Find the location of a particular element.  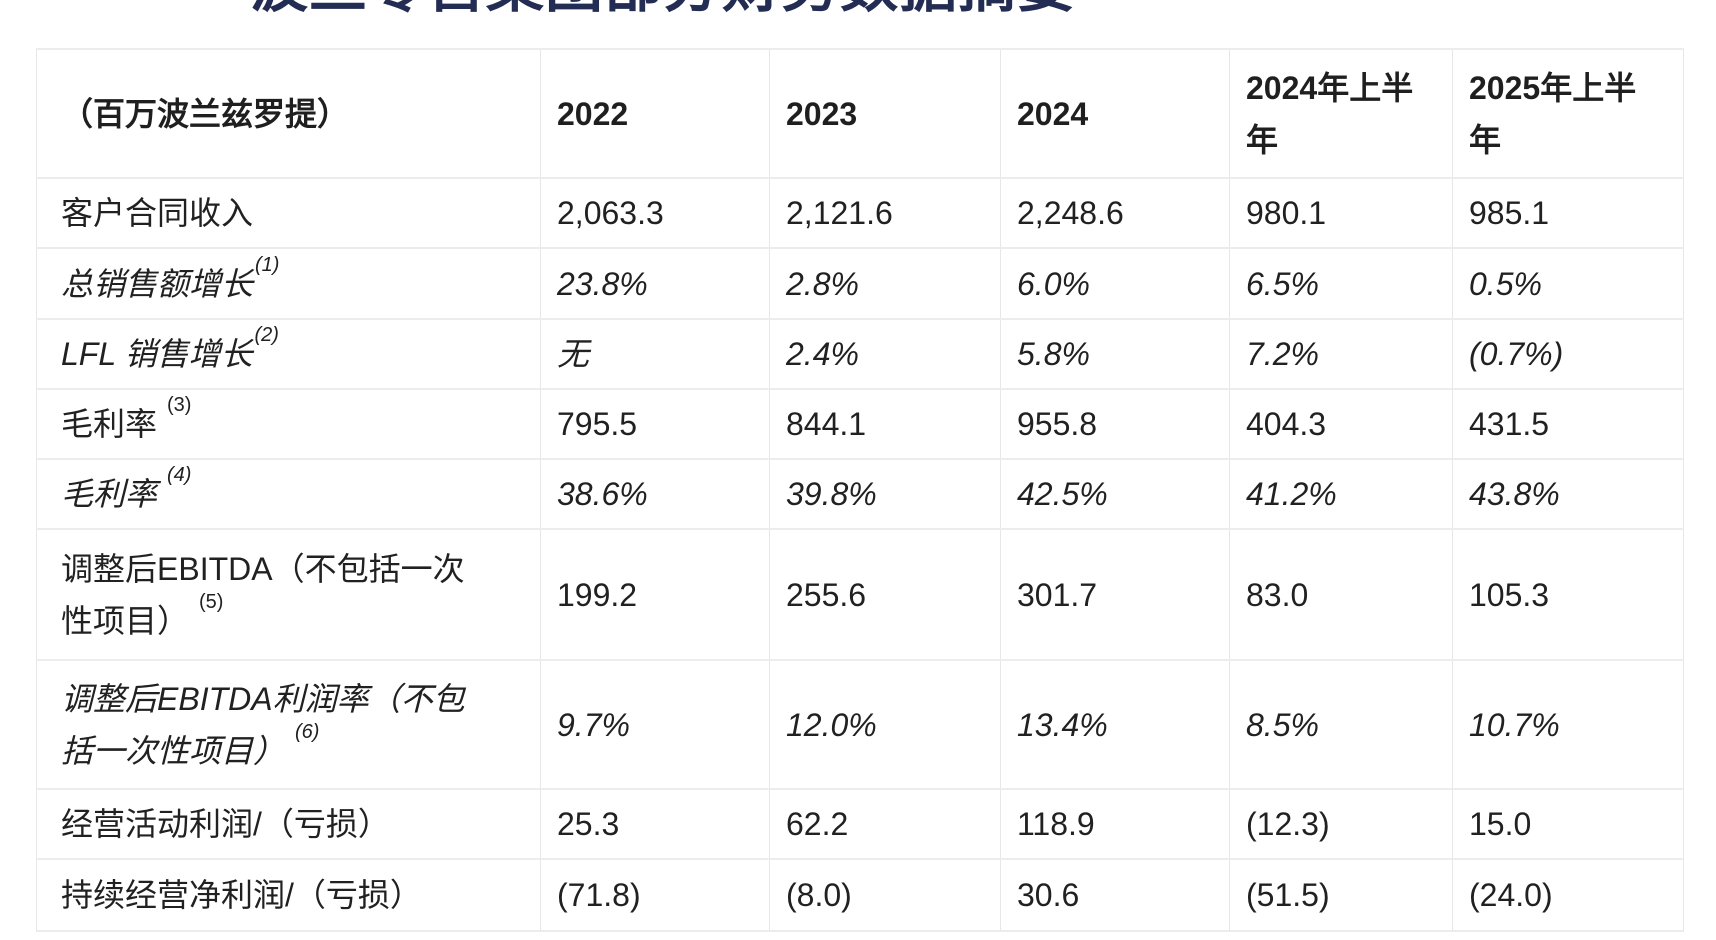

cell-value: 2,063.3 is located at coordinates (655, 213).